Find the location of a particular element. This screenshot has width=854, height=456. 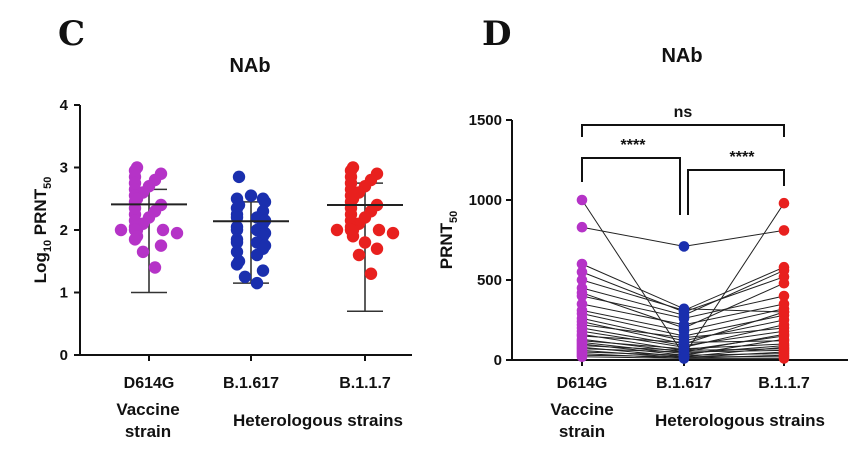

panel-letter-d: D is located at coordinates (496, 34).